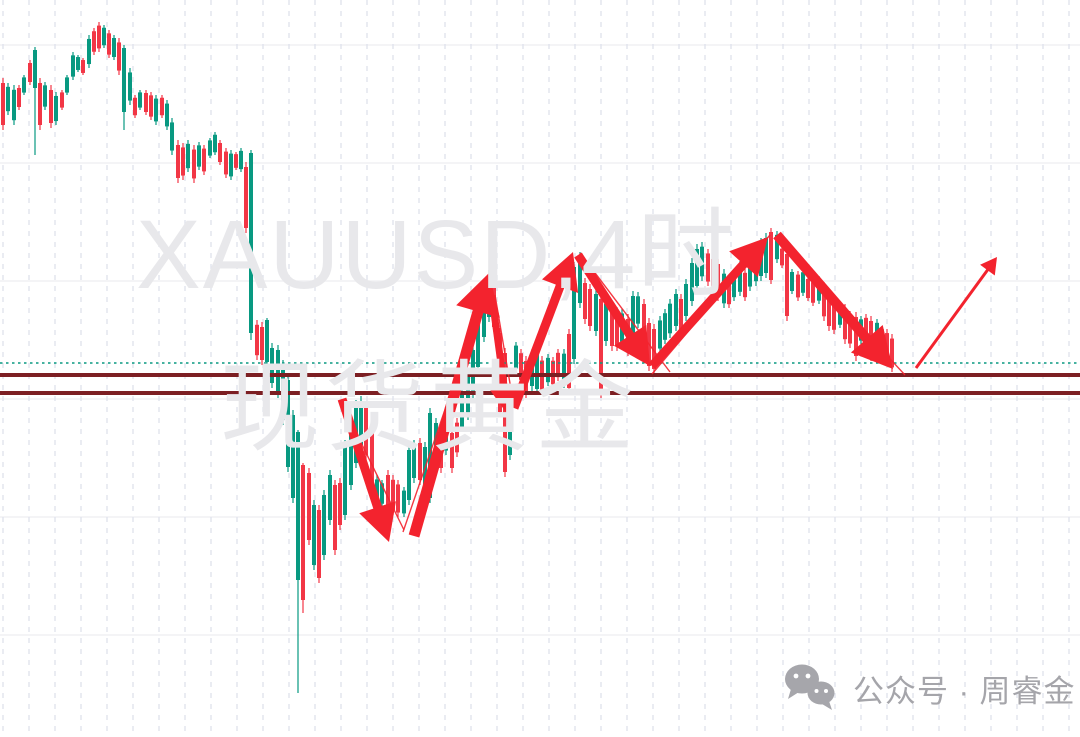 This screenshot has width=1080, height=737. What do you see at coordinates (810, 687) in the screenshot?
I see `wechat-icon` at bounding box center [810, 687].